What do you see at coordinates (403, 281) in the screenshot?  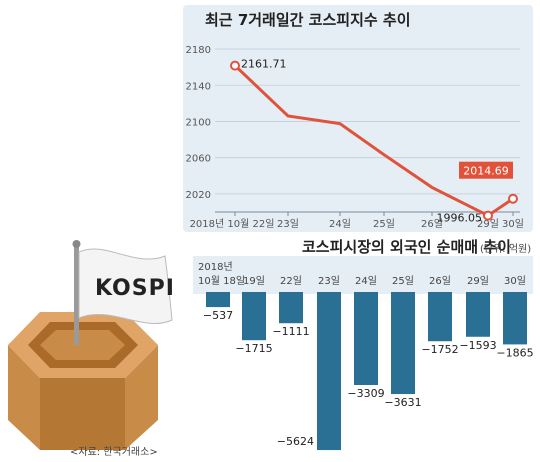 I see `bar-x-label: 25일` at bounding box center [403, 281].